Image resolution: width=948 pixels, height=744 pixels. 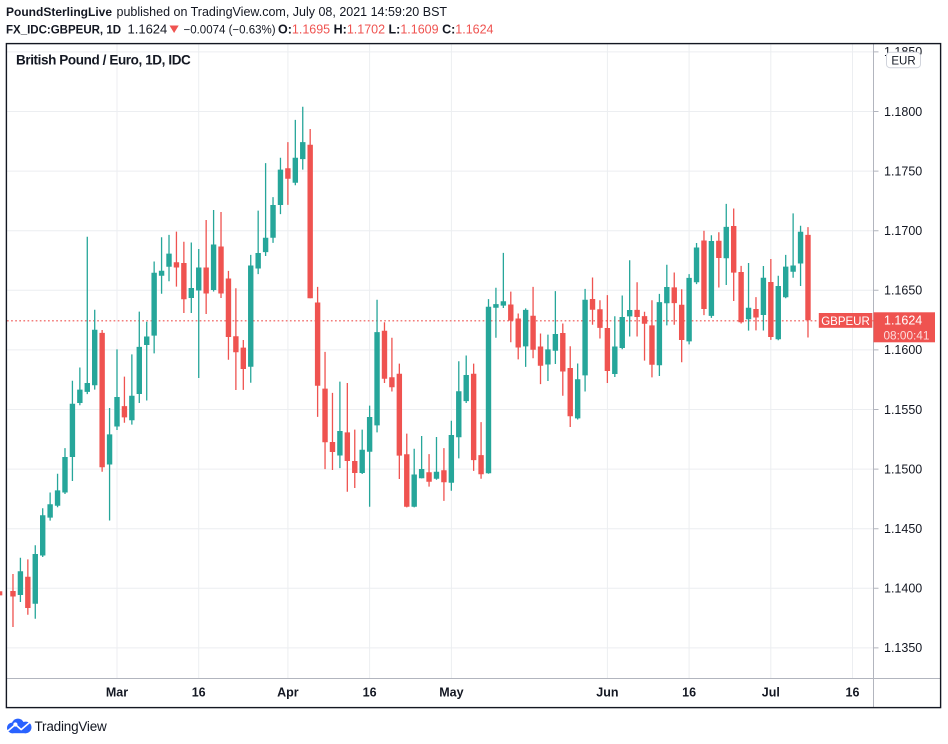 I want to click on svg-text: British Pound / Euro, 1D, IDC, so click(x=103, y=60).